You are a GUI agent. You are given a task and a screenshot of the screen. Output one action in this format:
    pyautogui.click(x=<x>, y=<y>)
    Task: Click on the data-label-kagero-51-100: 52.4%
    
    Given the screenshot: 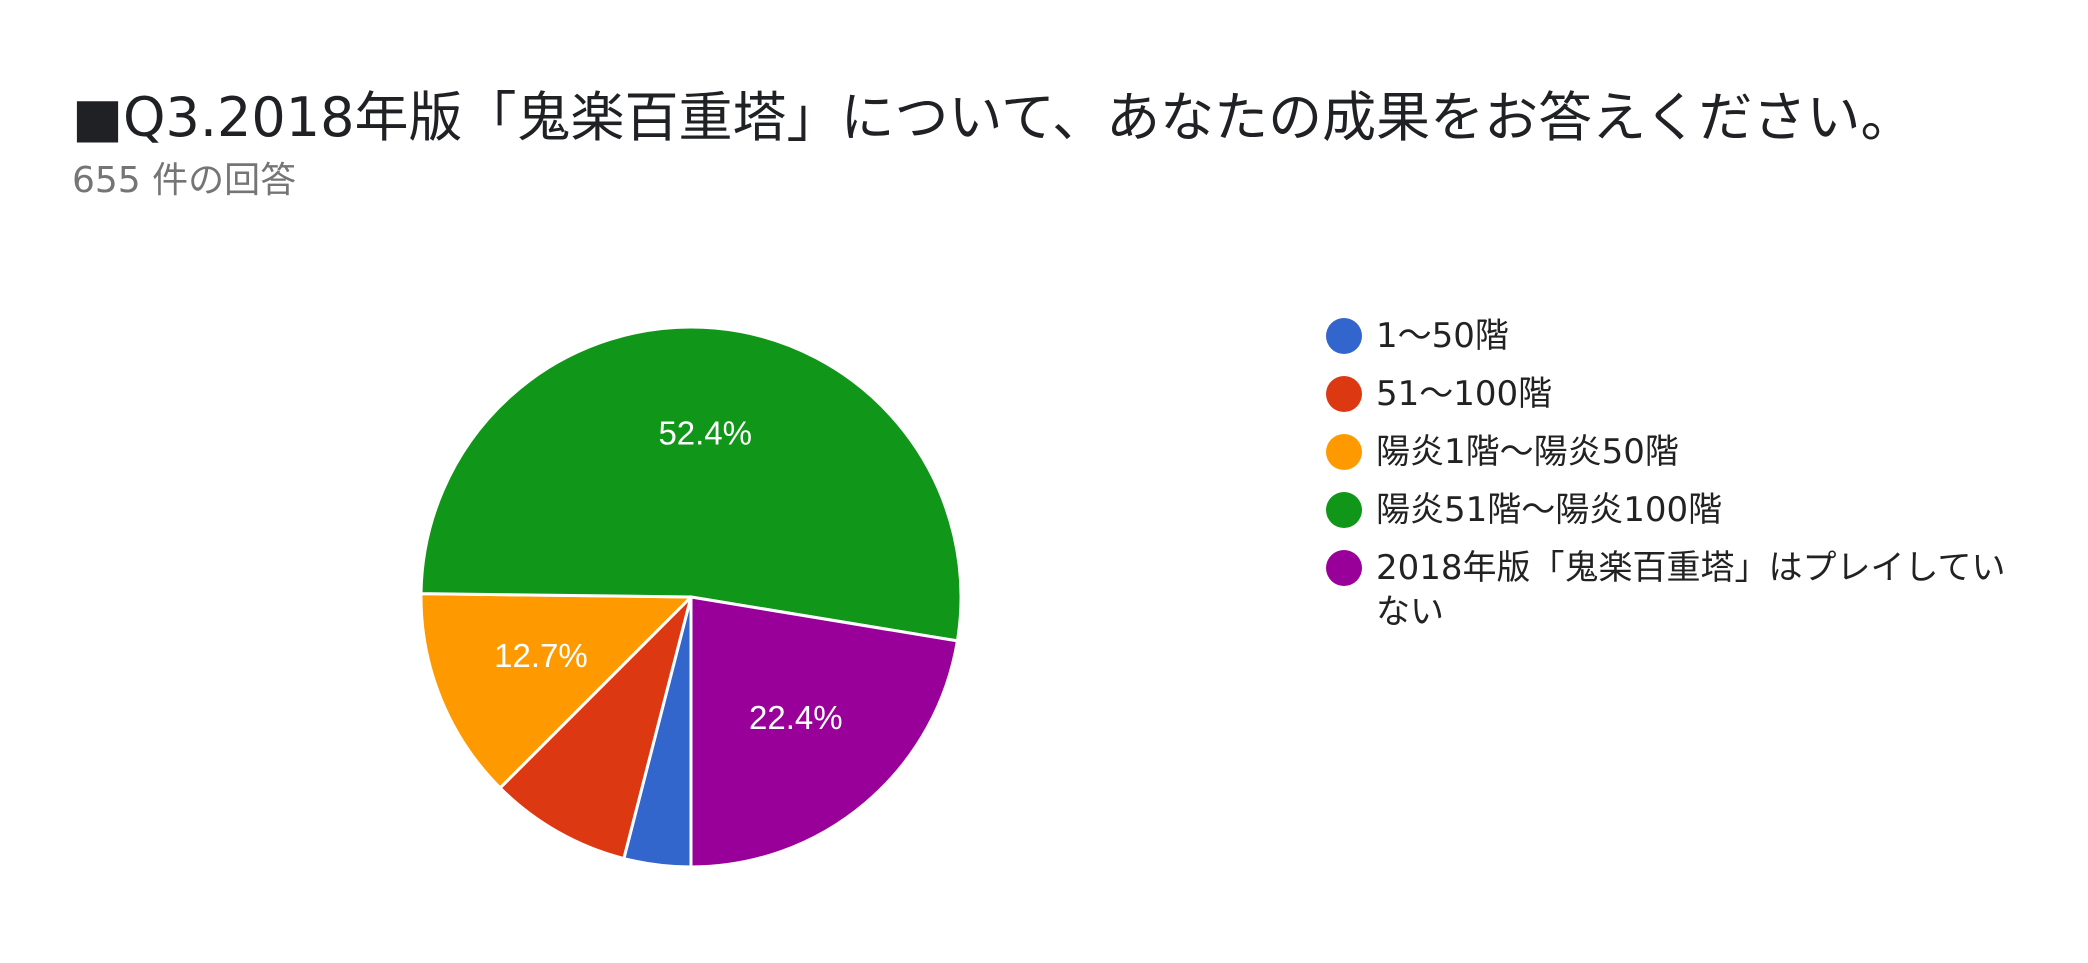 What is the action you would take?
    pyautogui.click(x=705, y=432)
    